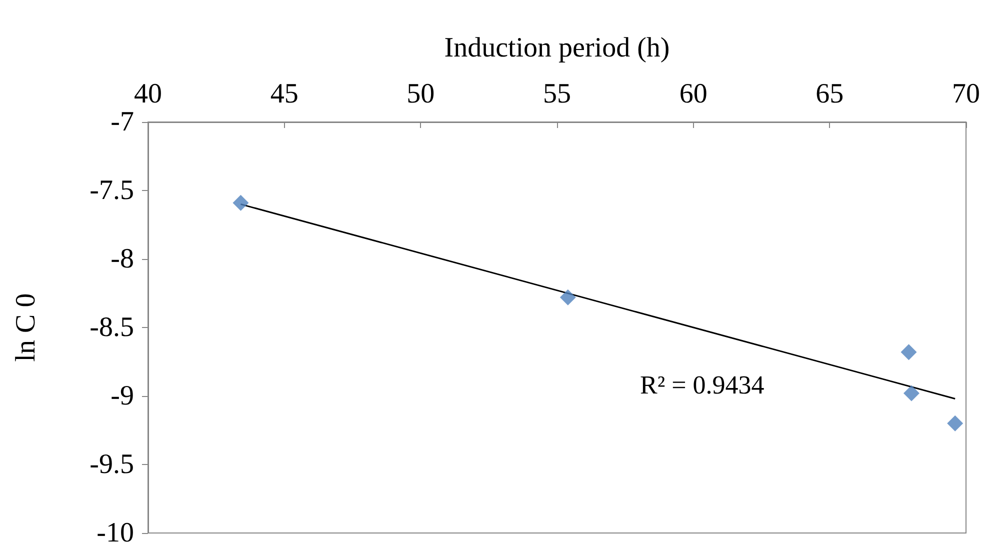  Describe the element at coordinates (112, 190) in the screenshot. I see `y-tick-label: -7.5` at that location.